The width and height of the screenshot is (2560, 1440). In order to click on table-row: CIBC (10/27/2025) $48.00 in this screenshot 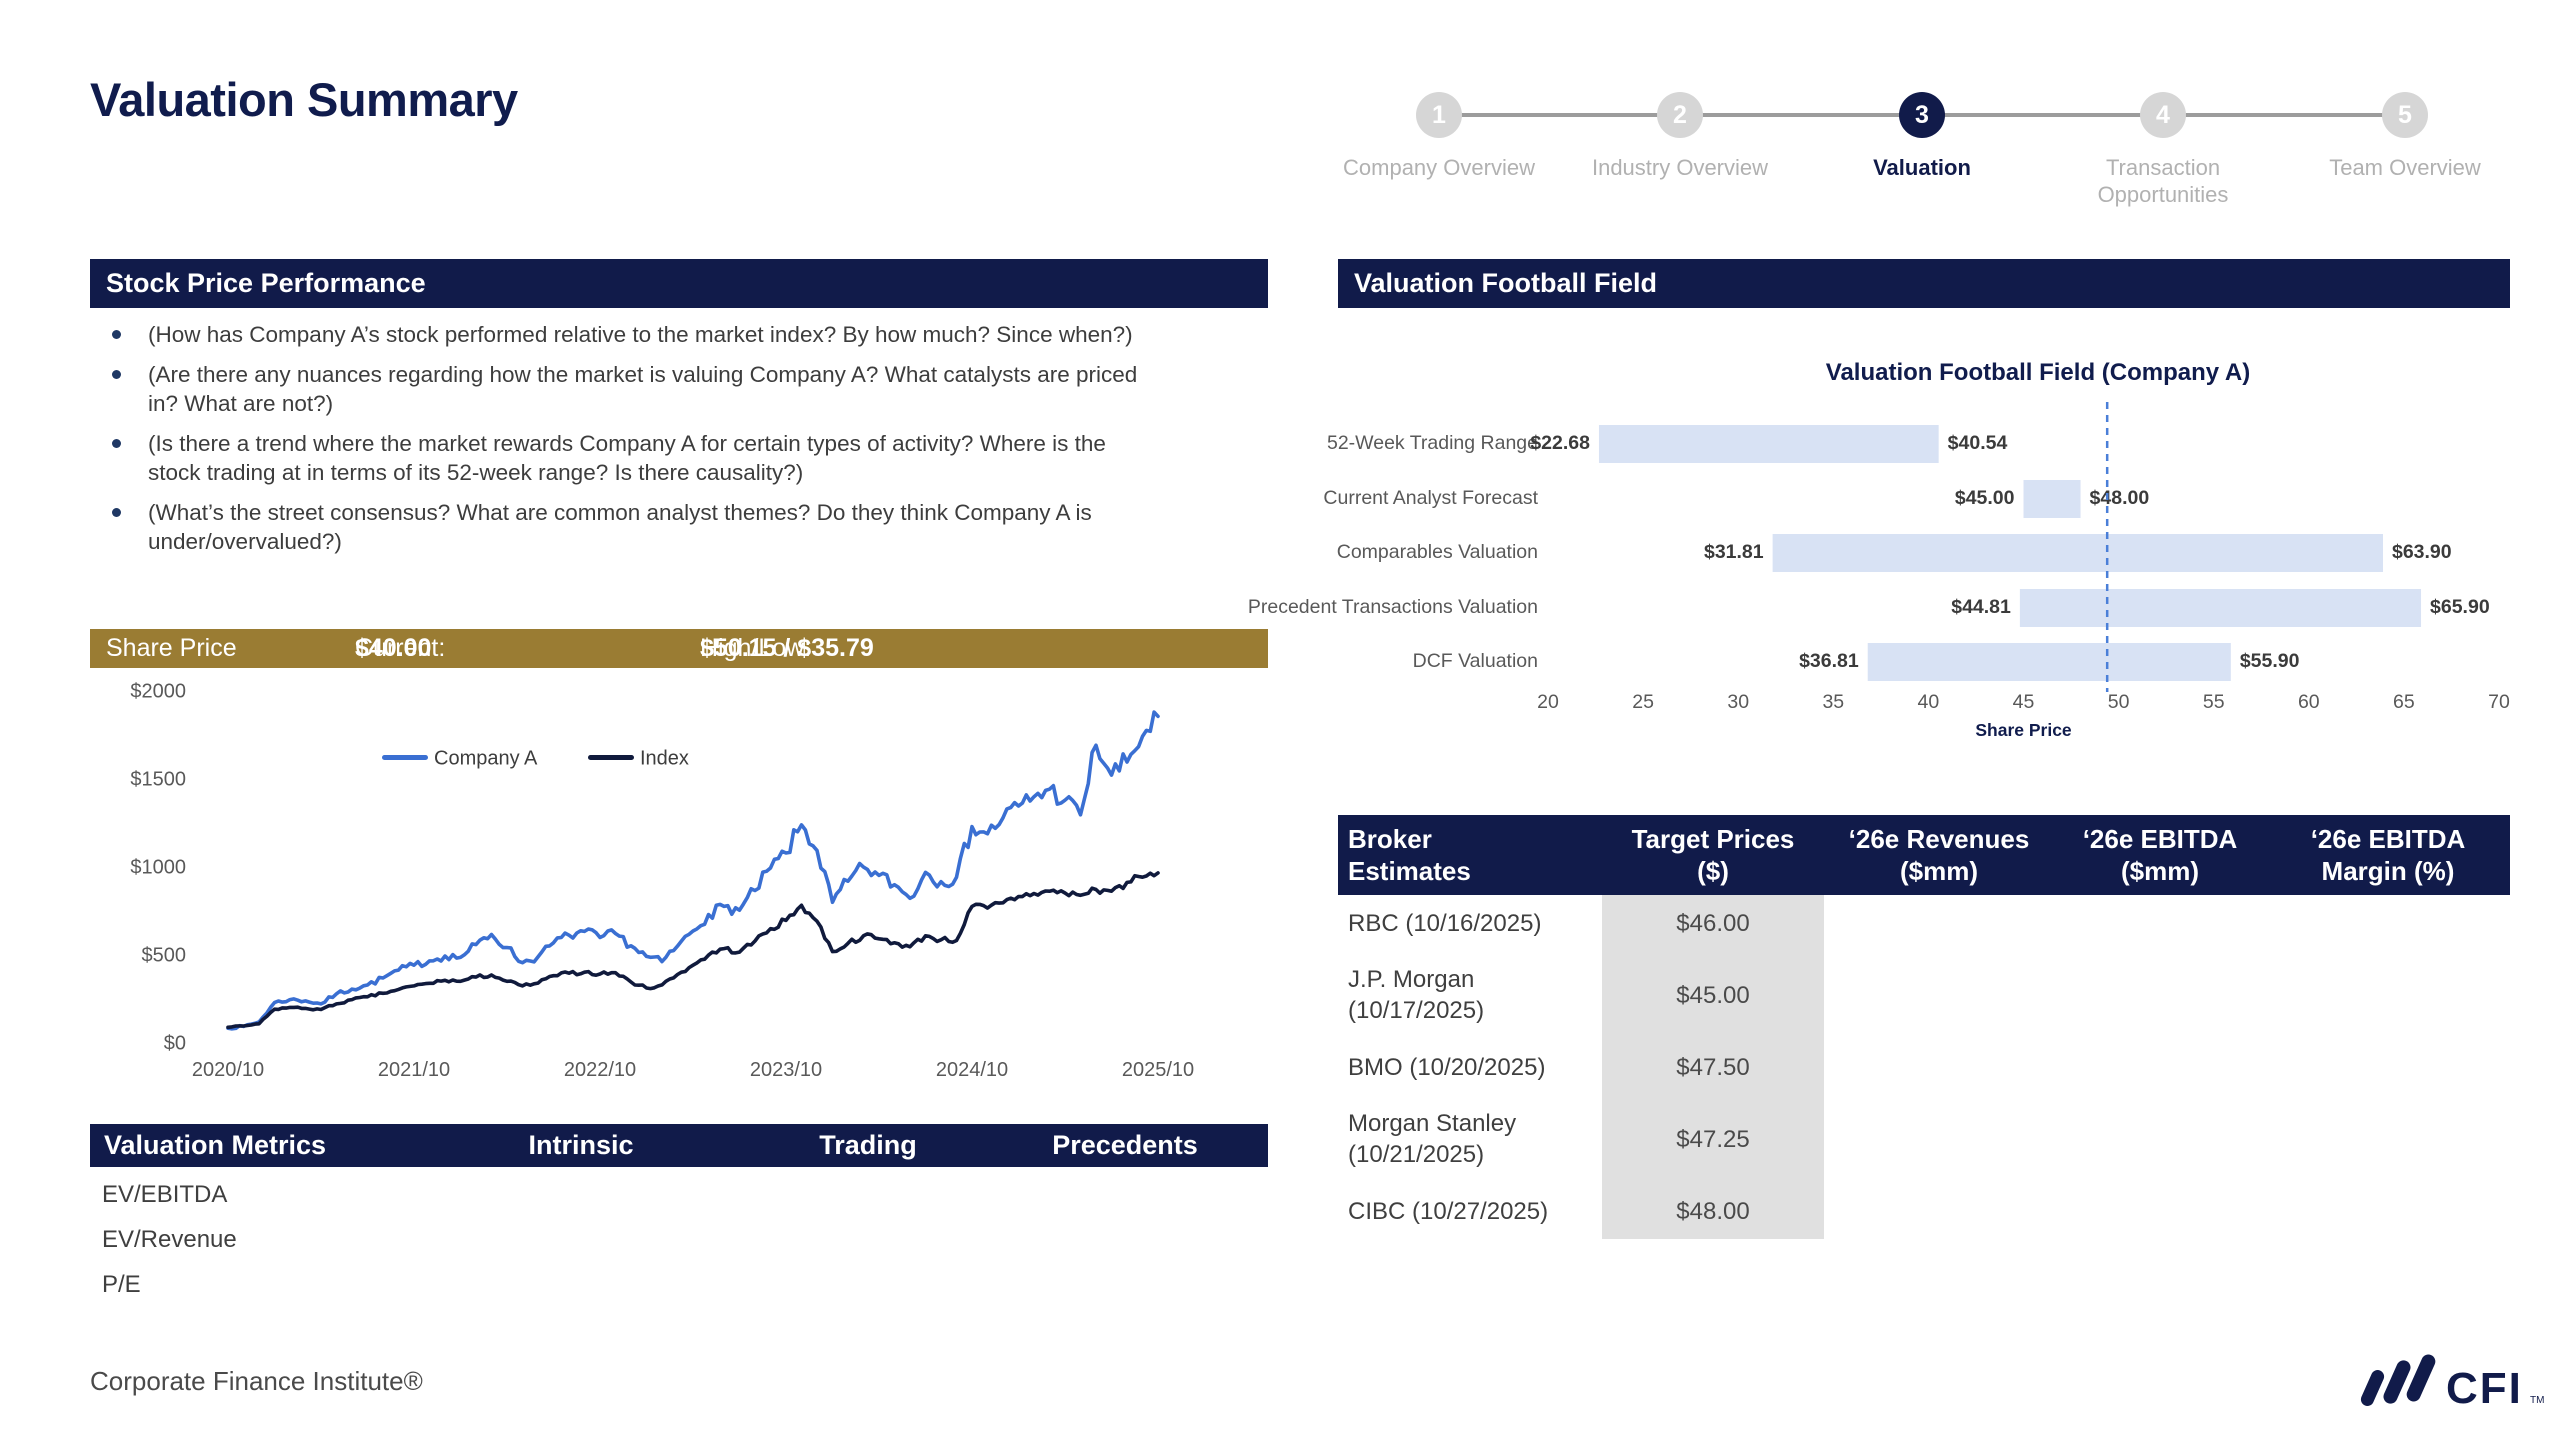, I will do `click(1924, 1211)`.